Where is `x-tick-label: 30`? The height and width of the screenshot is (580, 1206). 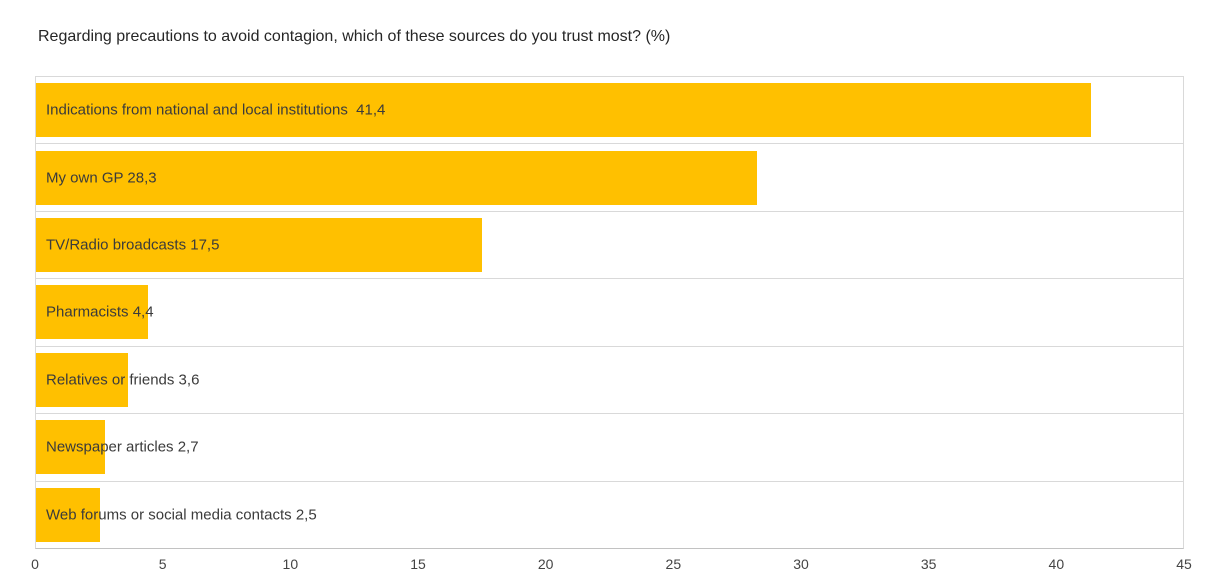
x-tick-label: 30 is located at coordinates (801, 564).